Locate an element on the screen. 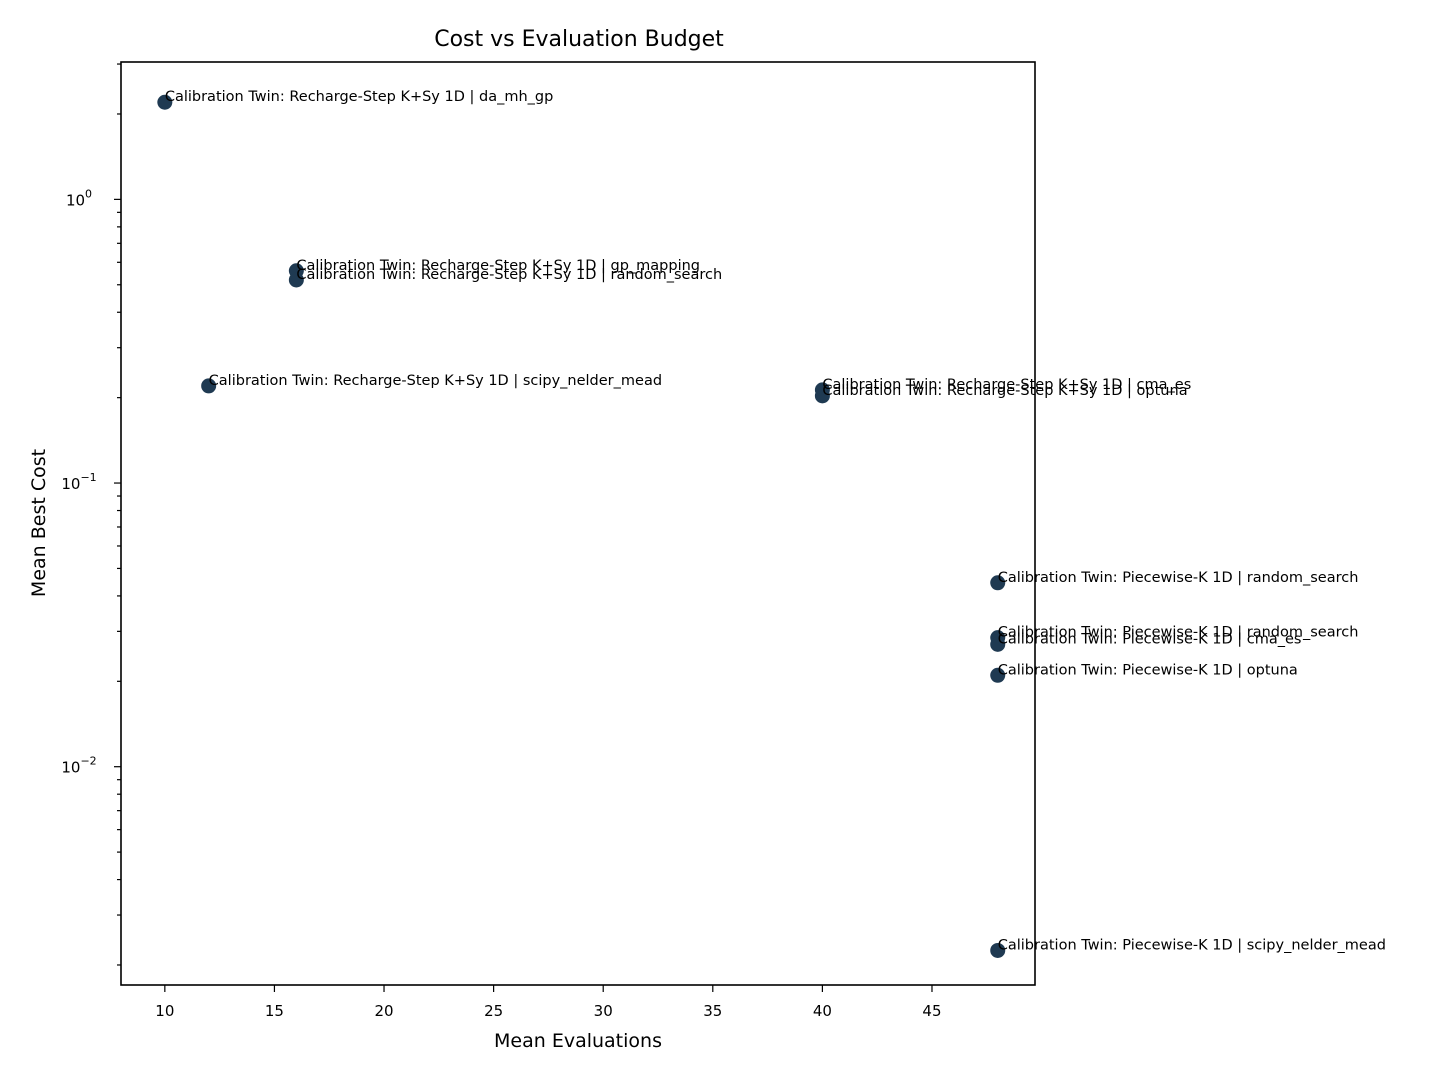 Image resolution: width=1440 pixels, height=1080 pixels. y-tick-label: 10⁻¹ is located at coordinates (78, 482).